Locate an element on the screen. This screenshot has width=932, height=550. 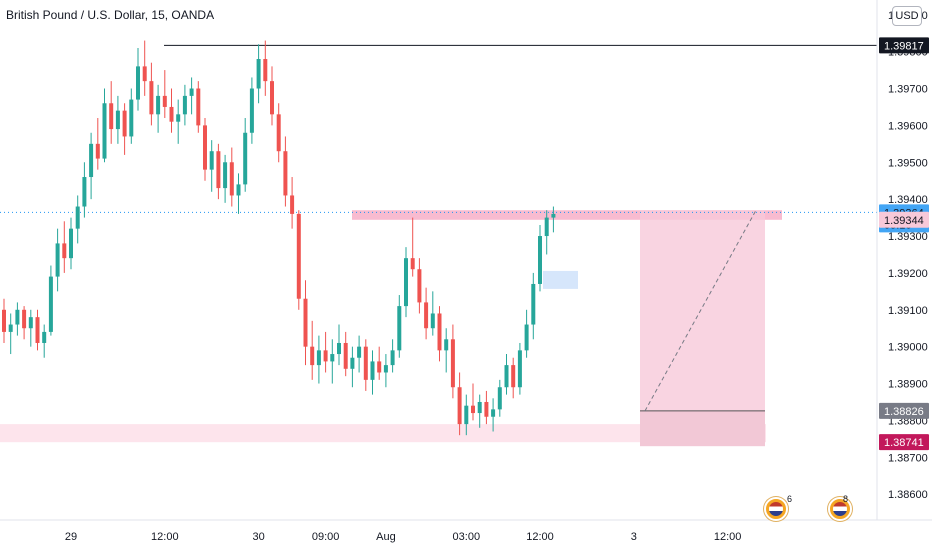
time-tick-label: 3 is located at coordinates (634, 537).